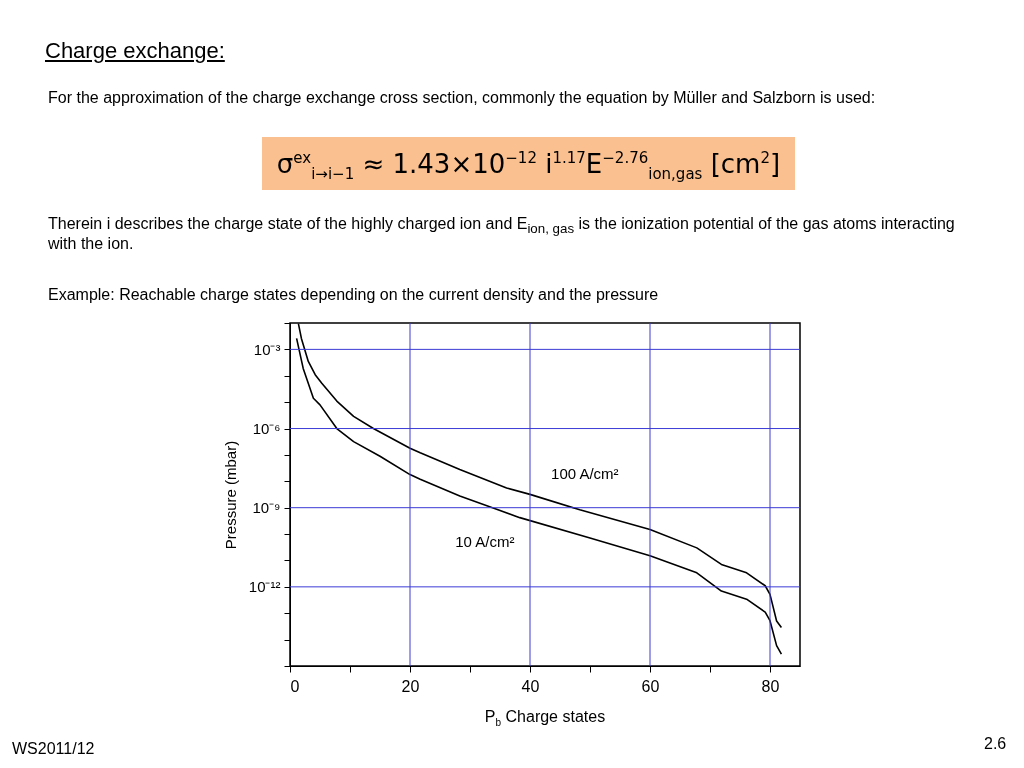 The width and height of the screenshot is (1024, 768). Describe the element at coordinates (353, 294) in the screenshot. I see `text: Example: Reachable charge states depending on the current density and the pressure` at that location.